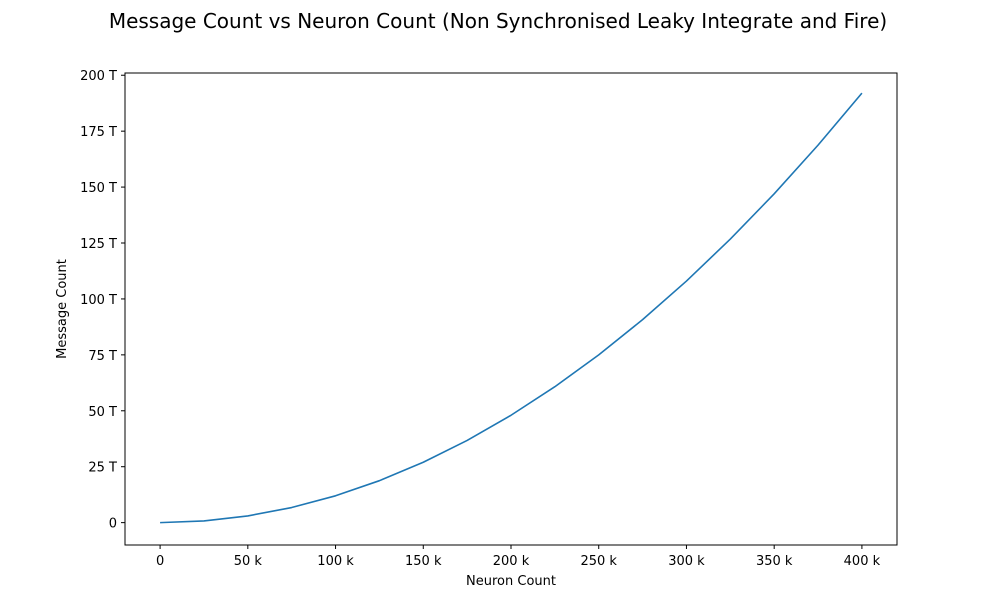  What do you see at coordinates (686, 561) in the screenshot?
I see `x-tick-label: 300 k` at bounding box center [686, 561].